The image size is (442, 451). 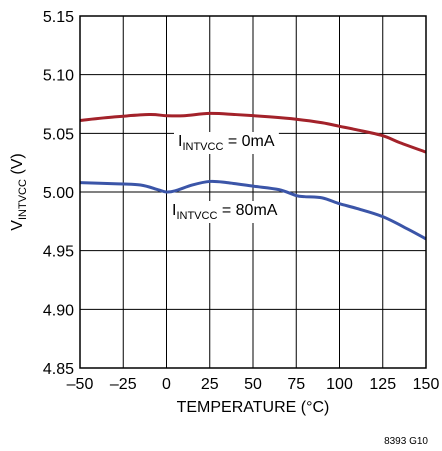 I want to click on x-tick-label: 25, so click(x=210, y=384).